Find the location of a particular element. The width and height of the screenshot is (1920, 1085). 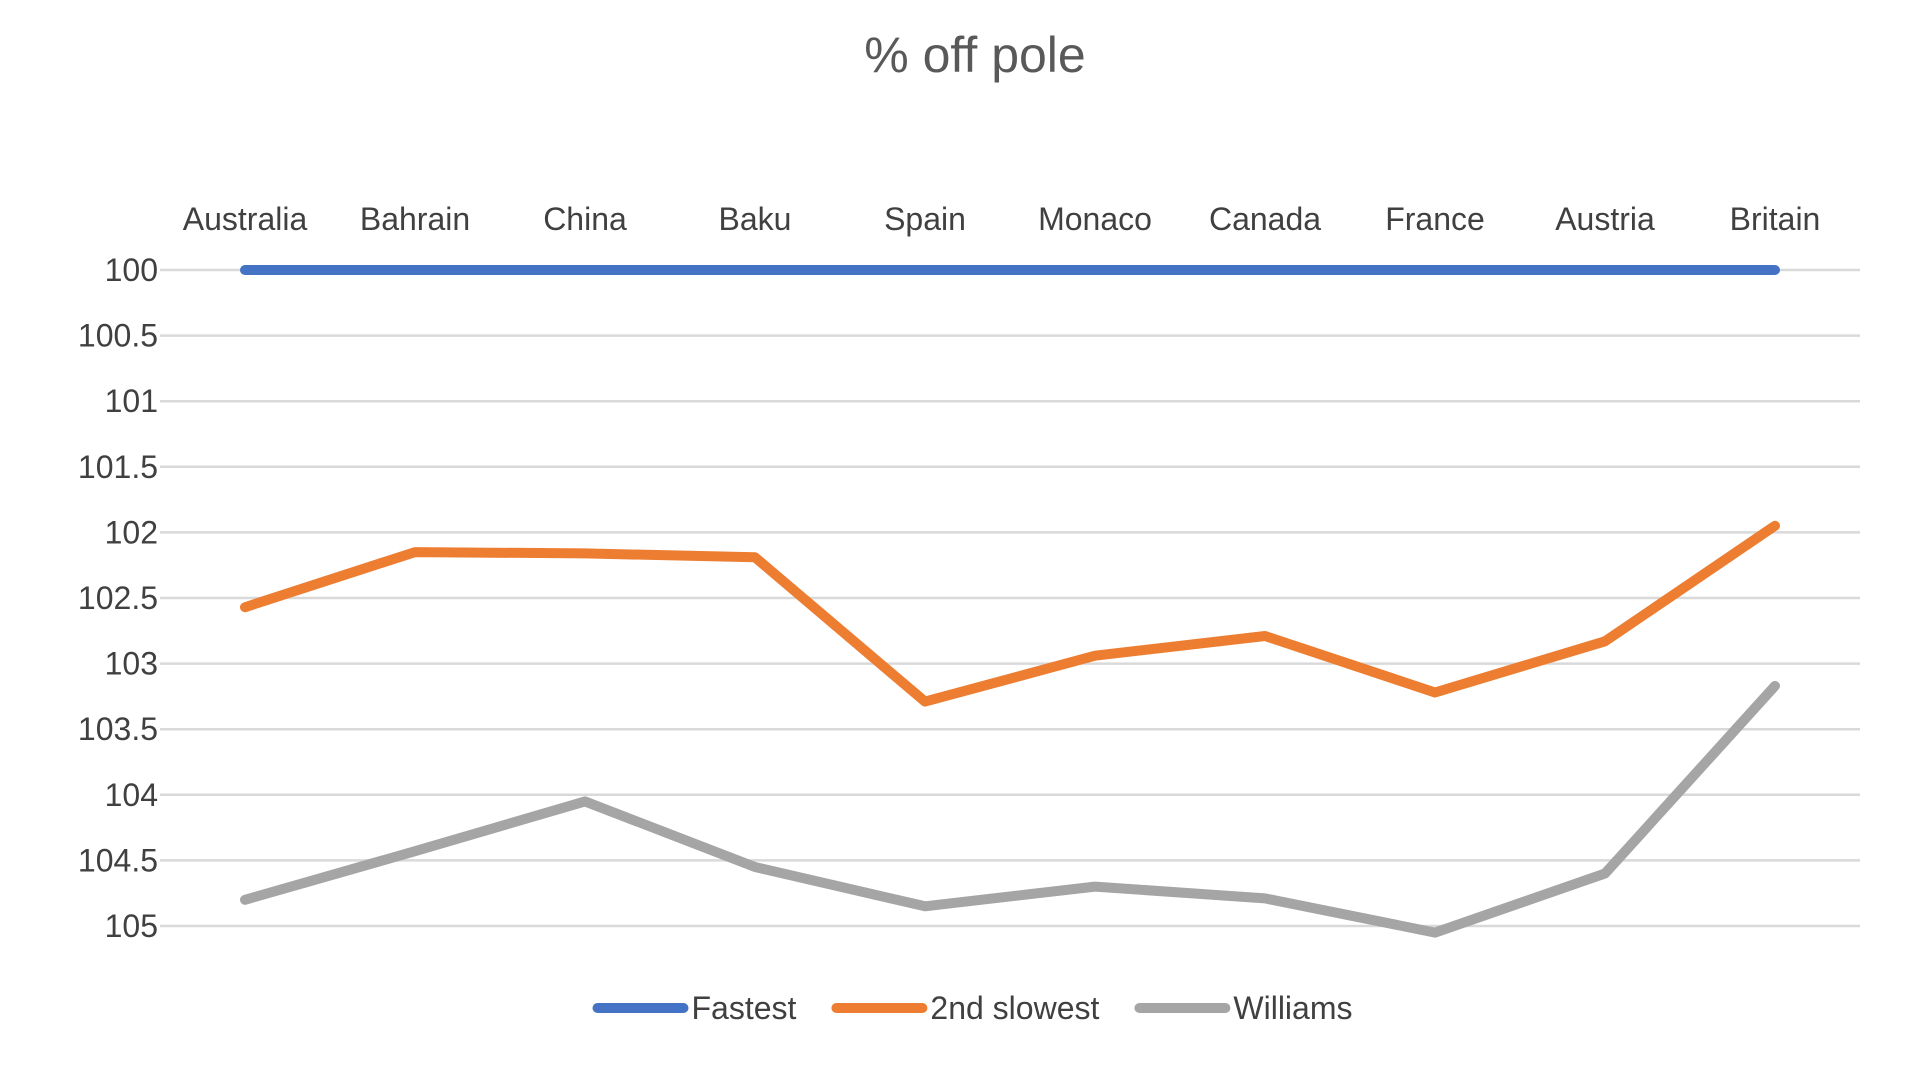

y-tick-label: 102.5 is located at coordinates (118, 598).